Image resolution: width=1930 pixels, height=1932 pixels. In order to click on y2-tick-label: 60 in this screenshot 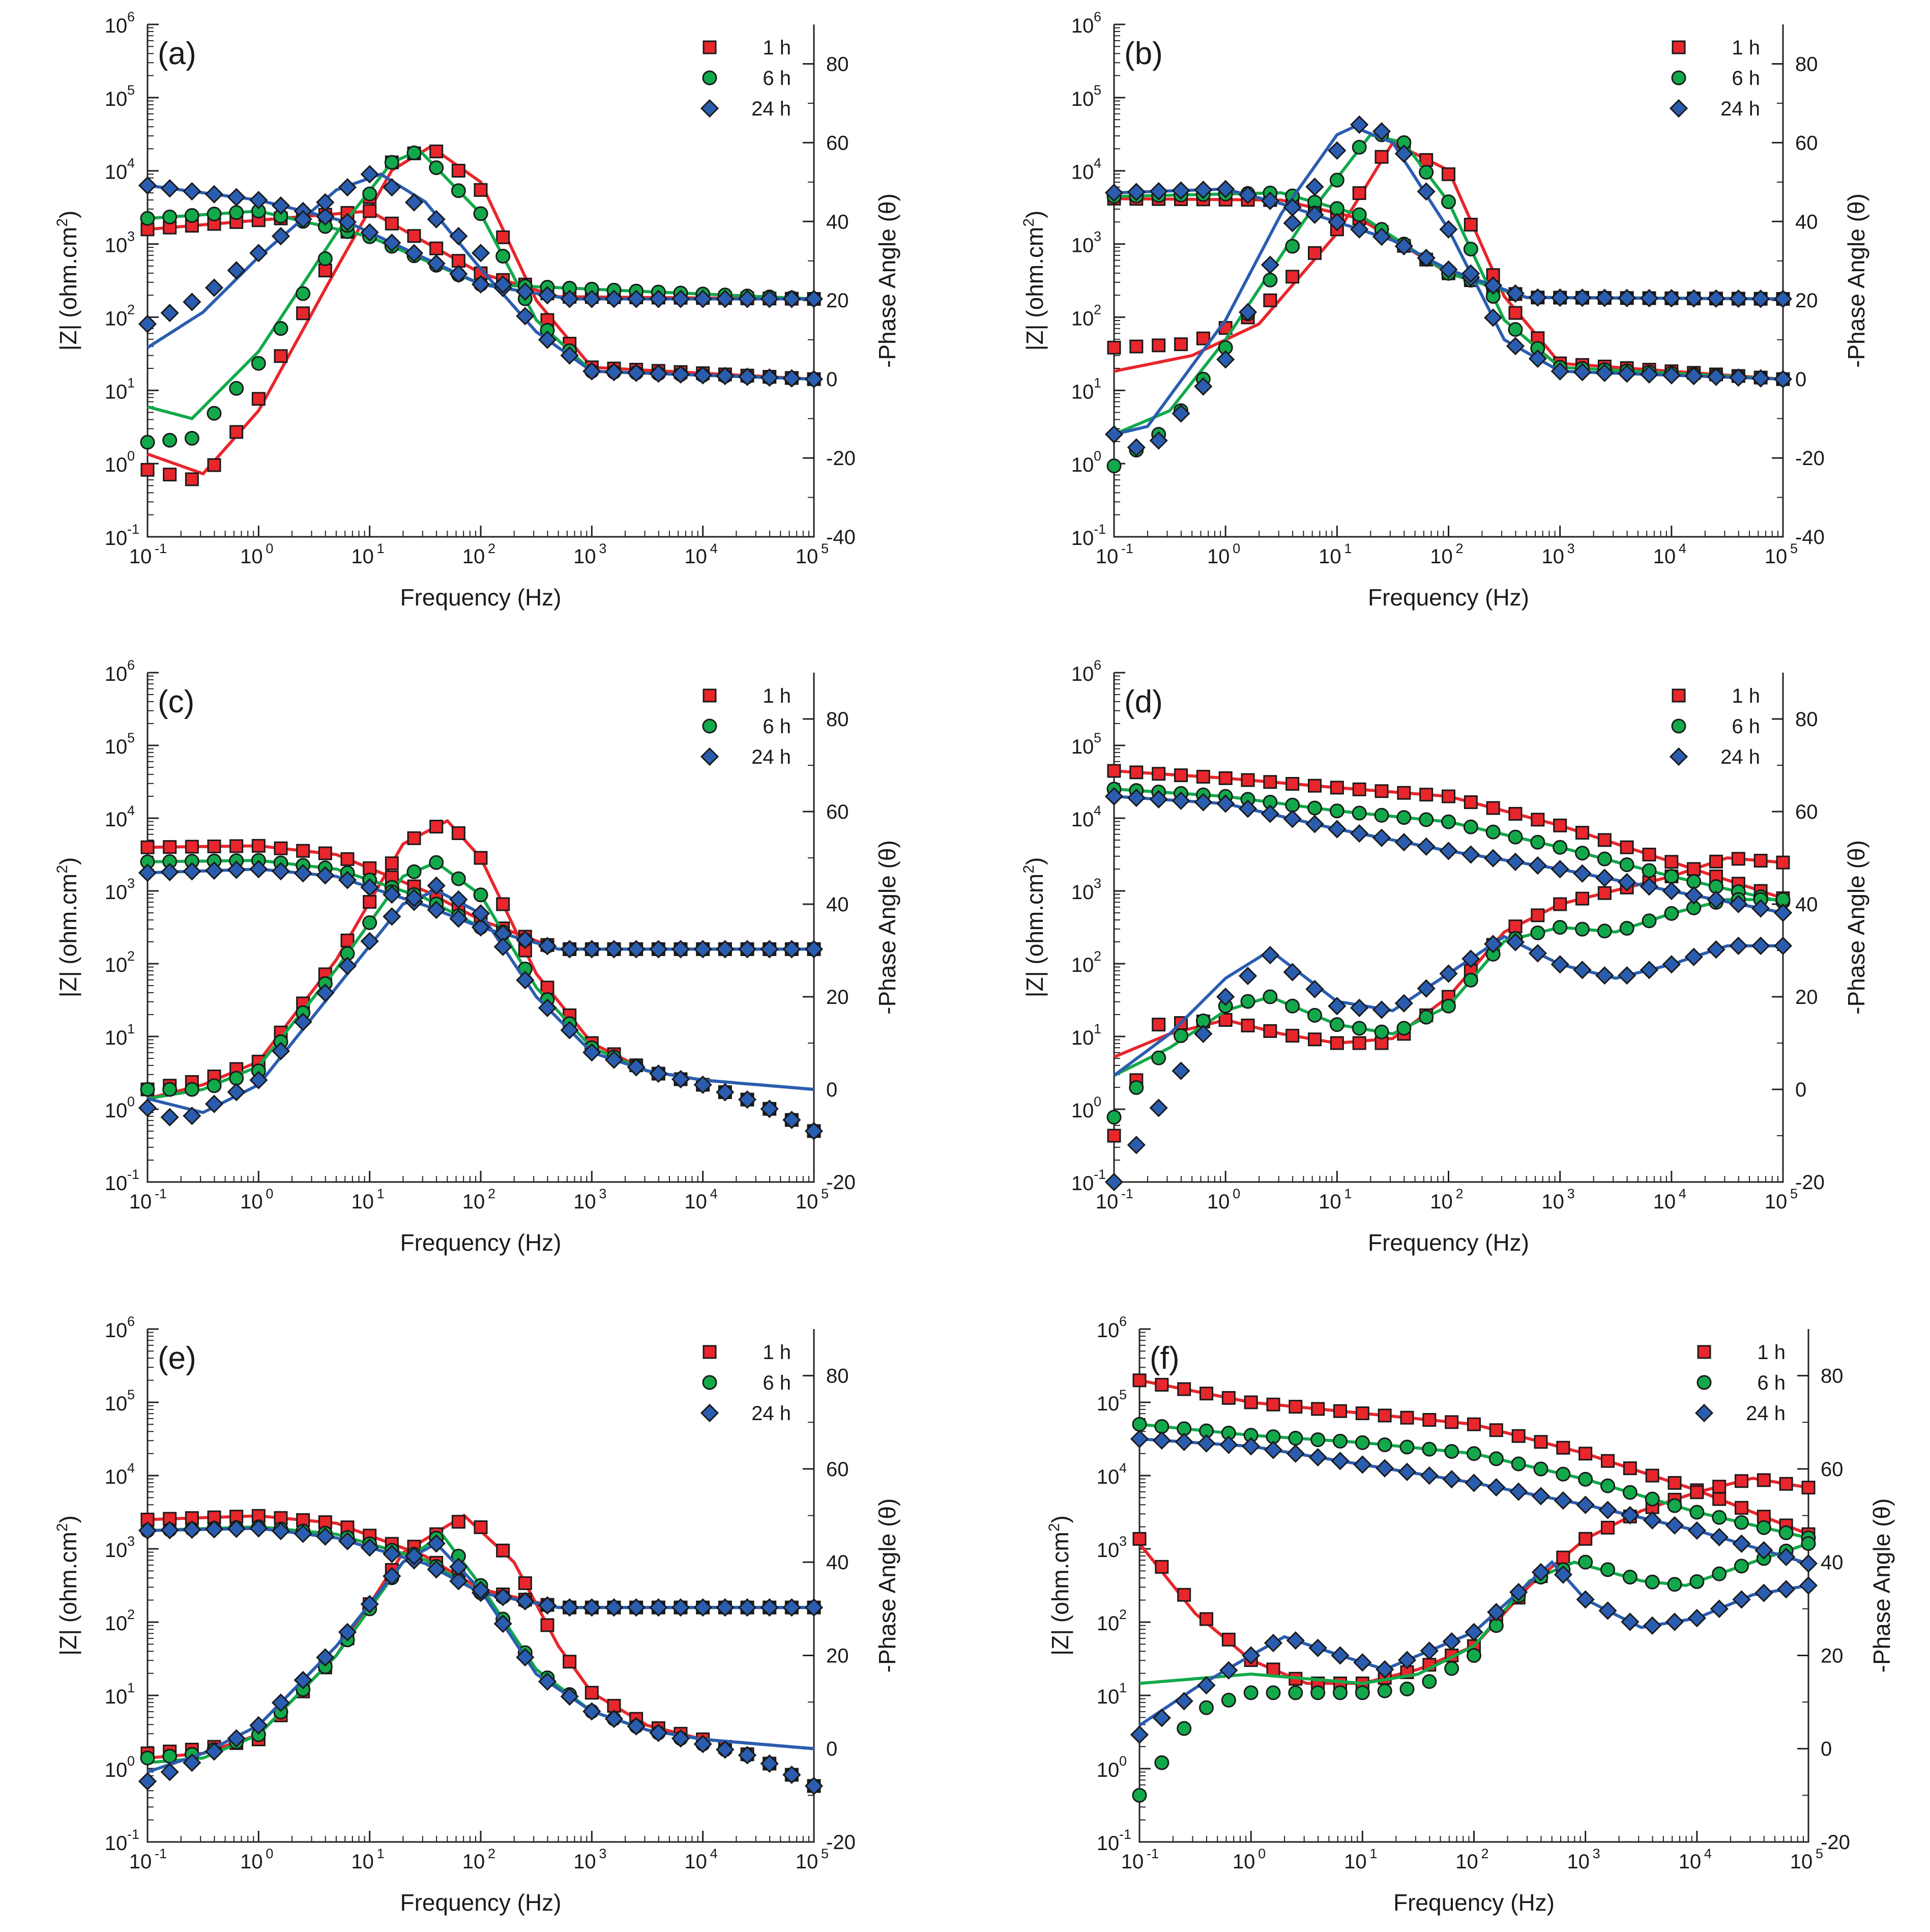, I will do `click(837, 1469)`.